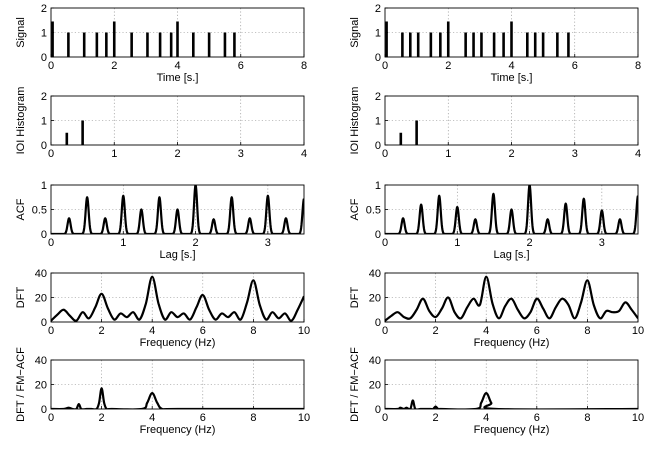  What do you see at coordinates (355, 121) in the screenshot?
I see `y-axis-label: IOI Histogram` at bounding box center [355, 121].